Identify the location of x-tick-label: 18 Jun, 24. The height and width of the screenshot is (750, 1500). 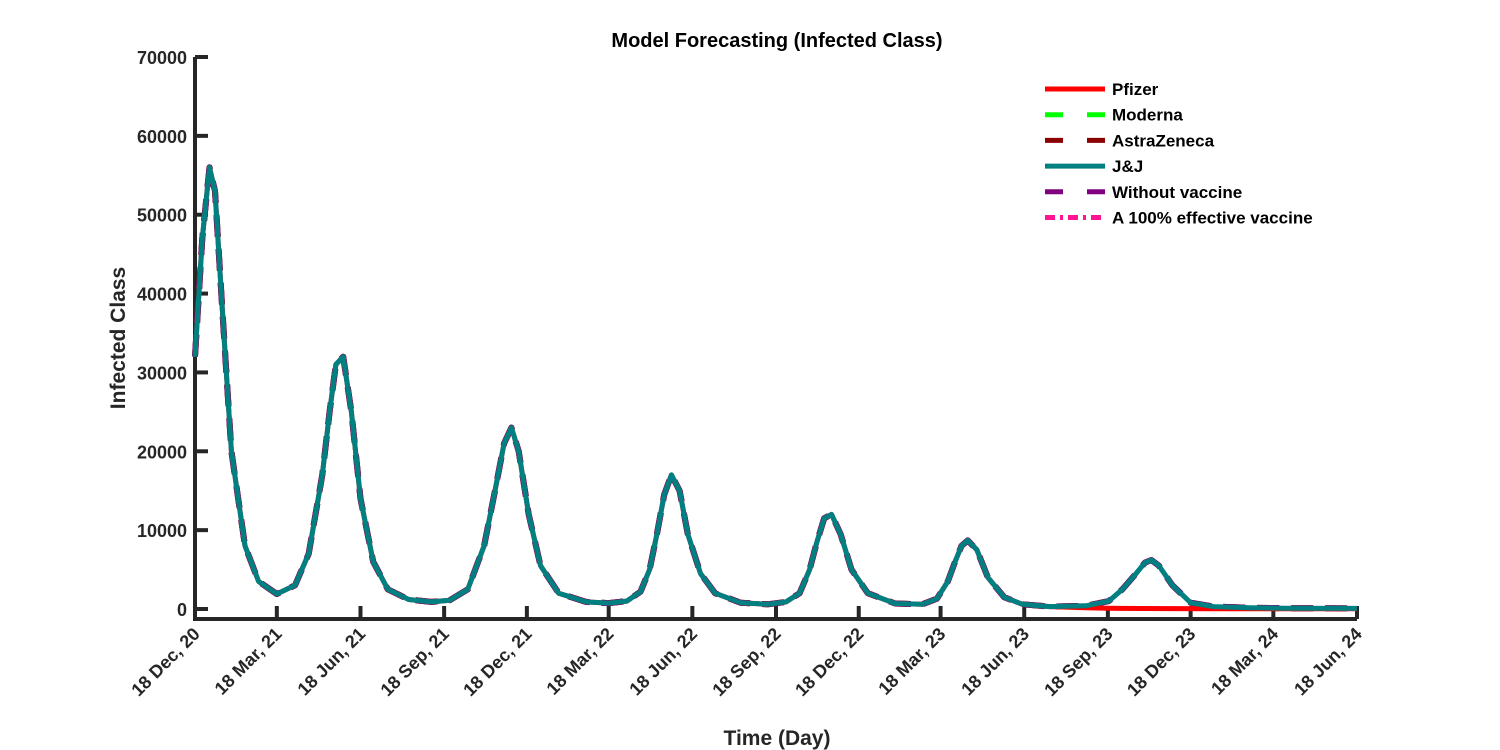
(1328, 662).